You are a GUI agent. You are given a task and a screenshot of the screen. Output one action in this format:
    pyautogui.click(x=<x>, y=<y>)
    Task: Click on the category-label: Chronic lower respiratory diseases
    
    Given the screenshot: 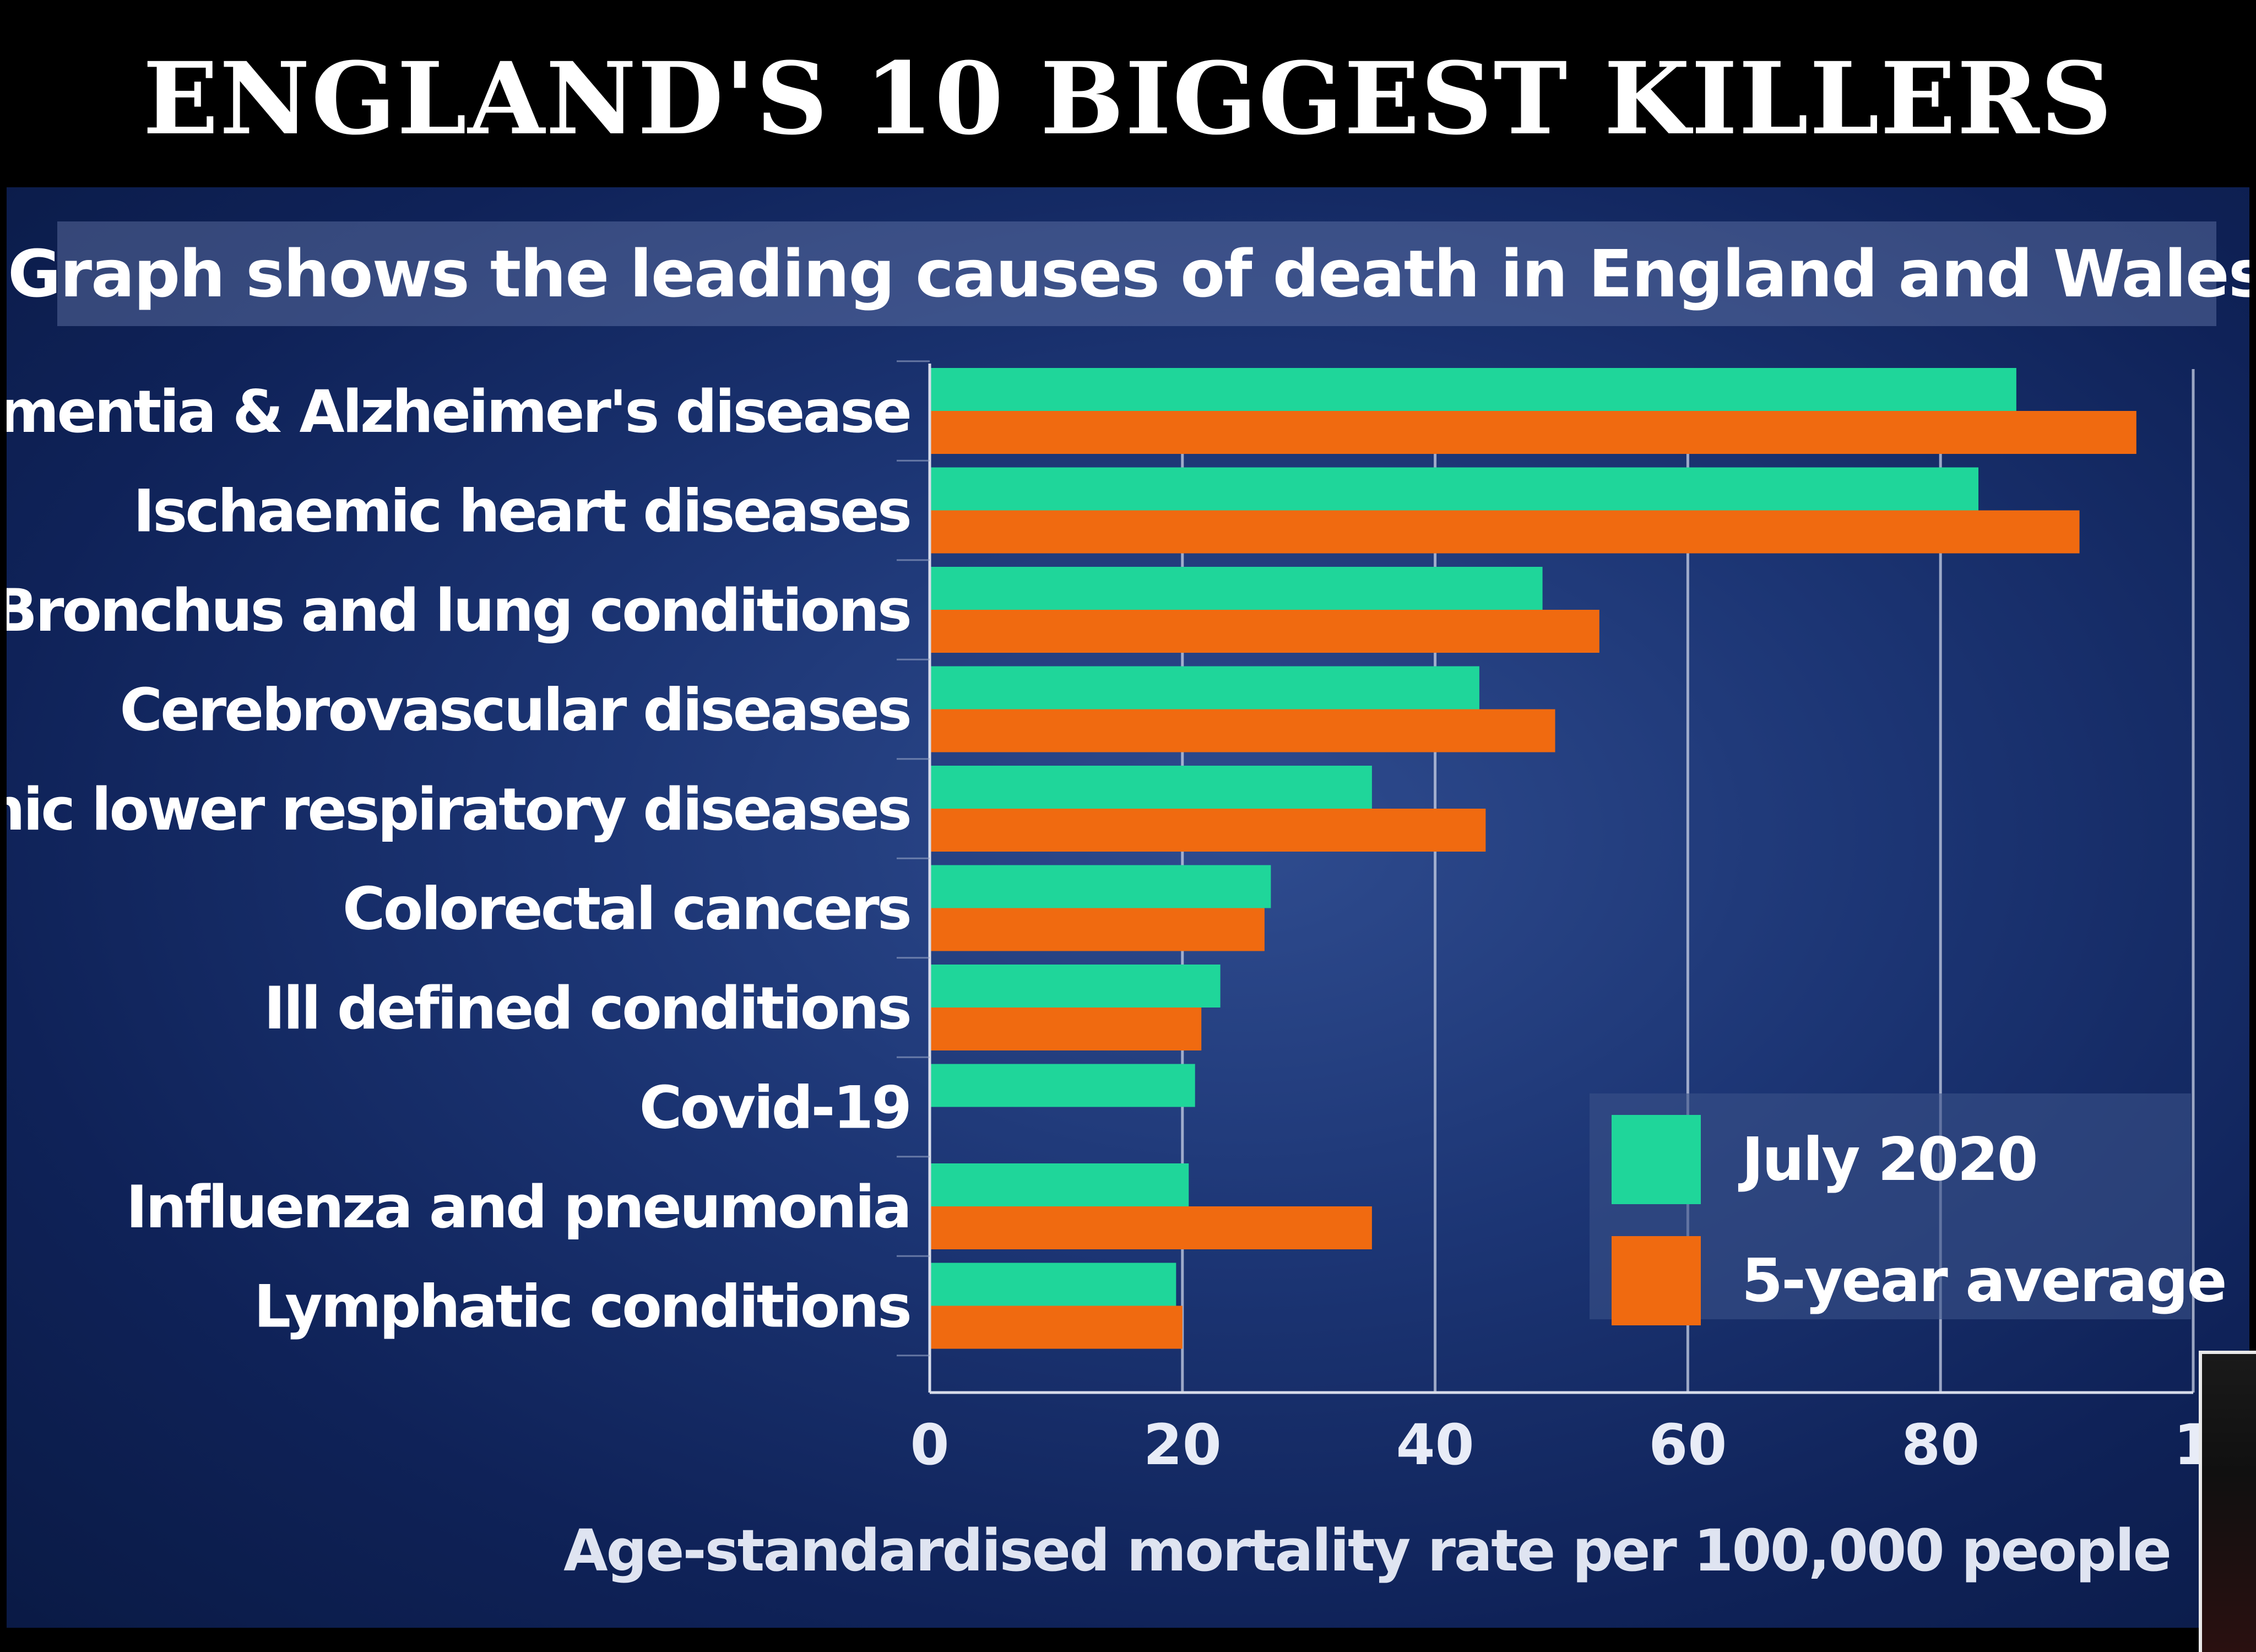 What is the action you would take?
    pyautogui.click(x=458, y=810)
    